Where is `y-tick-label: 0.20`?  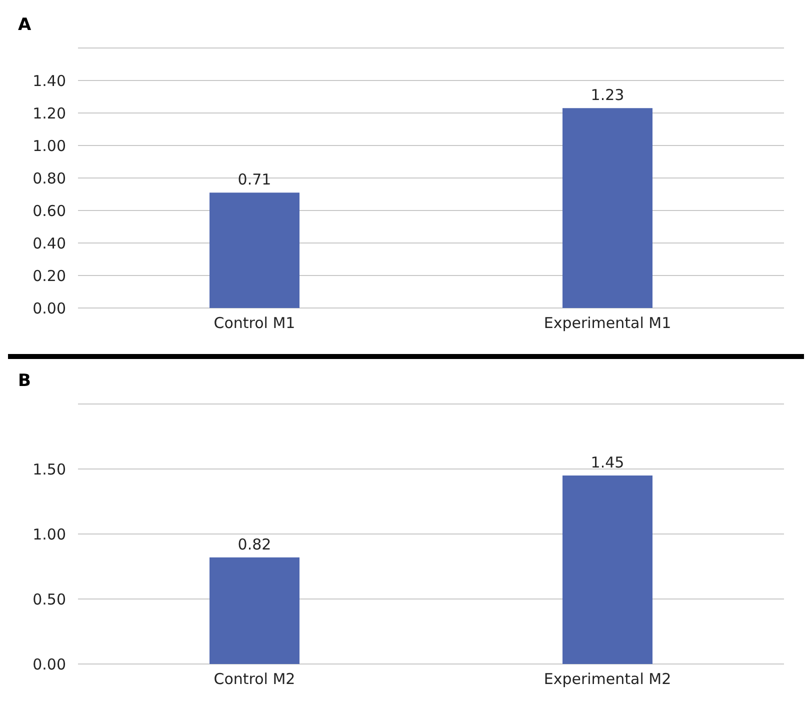 y-tick-label: 0.20 is located at coordinates (49, 275).